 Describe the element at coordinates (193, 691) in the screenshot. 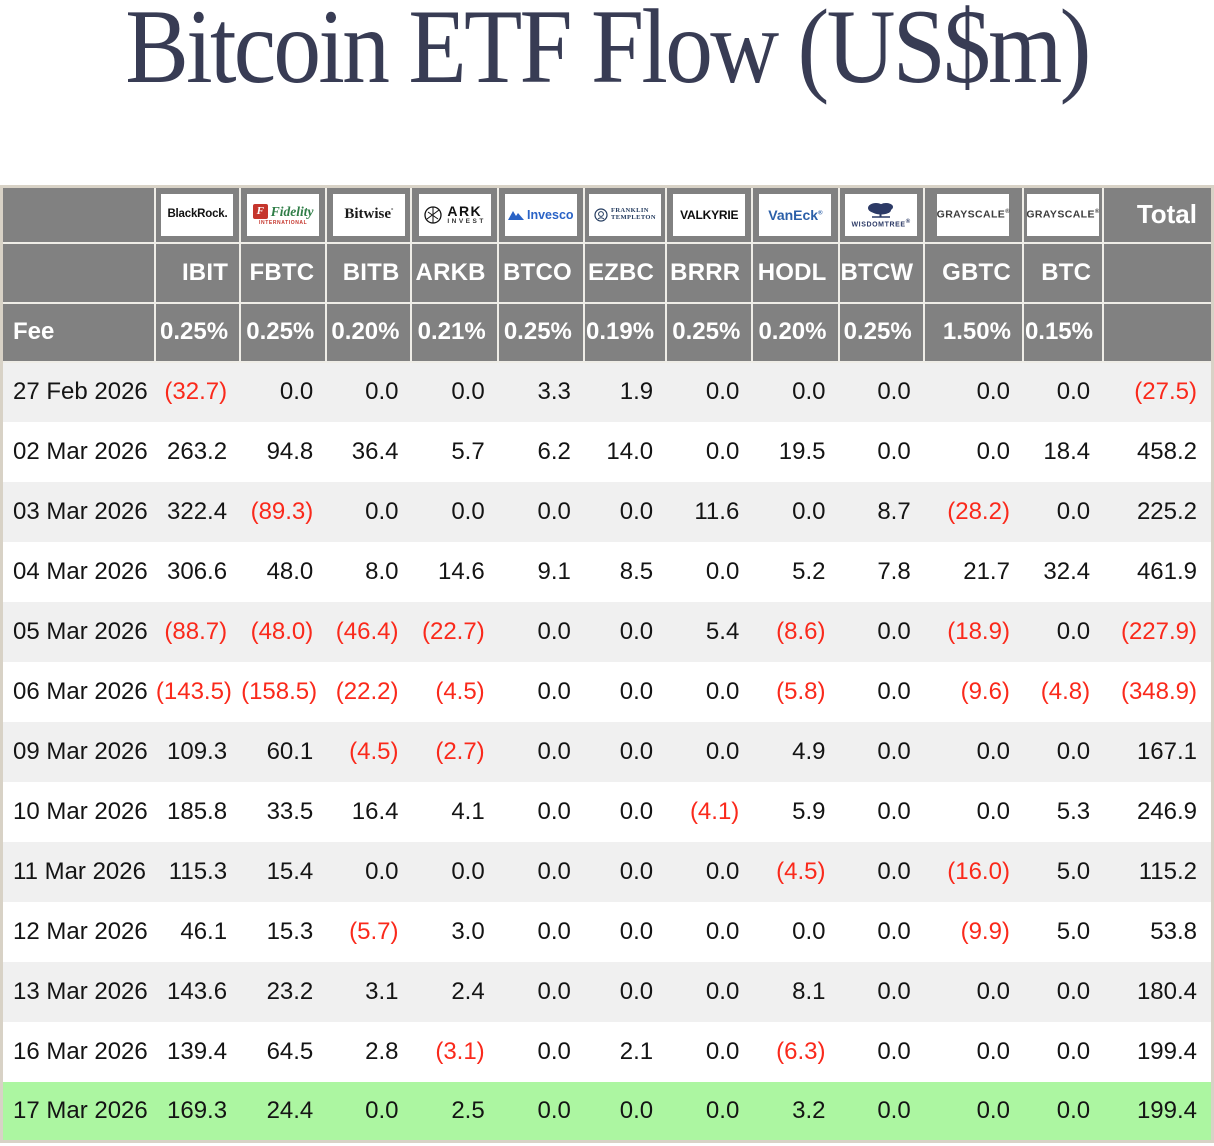

I see `flow-cell-ibit: (143.5)` at that location.